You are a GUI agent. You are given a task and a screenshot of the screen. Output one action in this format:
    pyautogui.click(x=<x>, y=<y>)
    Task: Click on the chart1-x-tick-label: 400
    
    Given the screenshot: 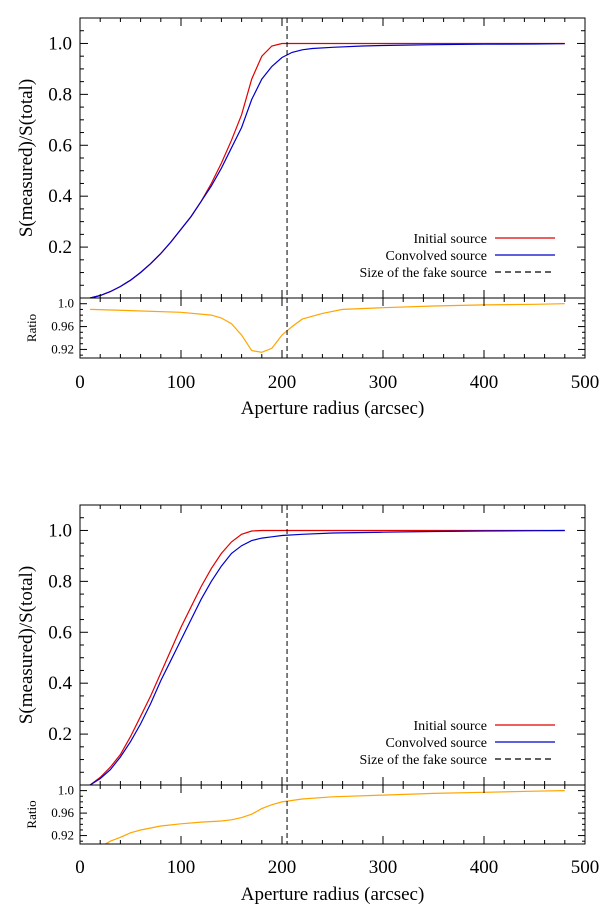 What is the action you would take?
    pyautogui.click(x=484, y=382)
    